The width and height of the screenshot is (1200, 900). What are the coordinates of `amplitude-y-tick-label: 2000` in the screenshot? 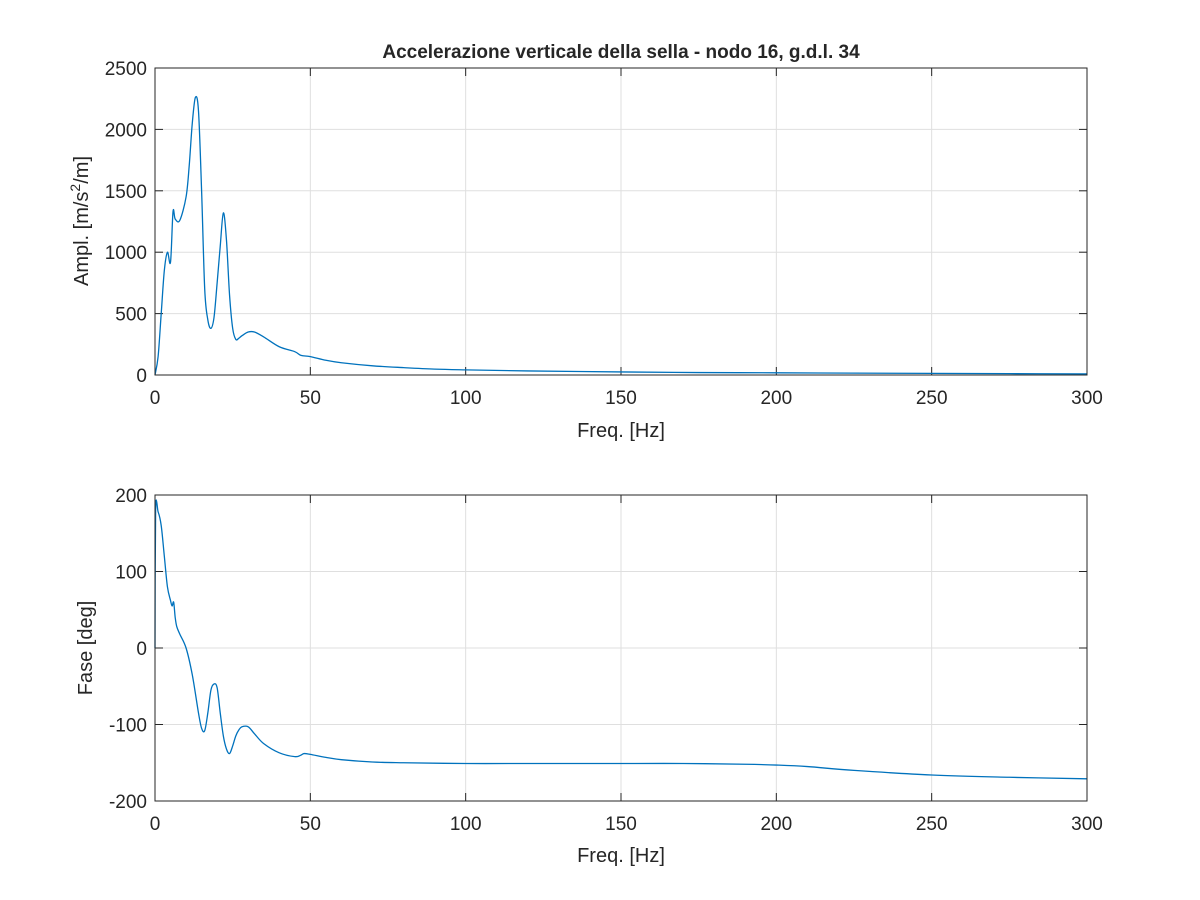 It's located at (126, 130).